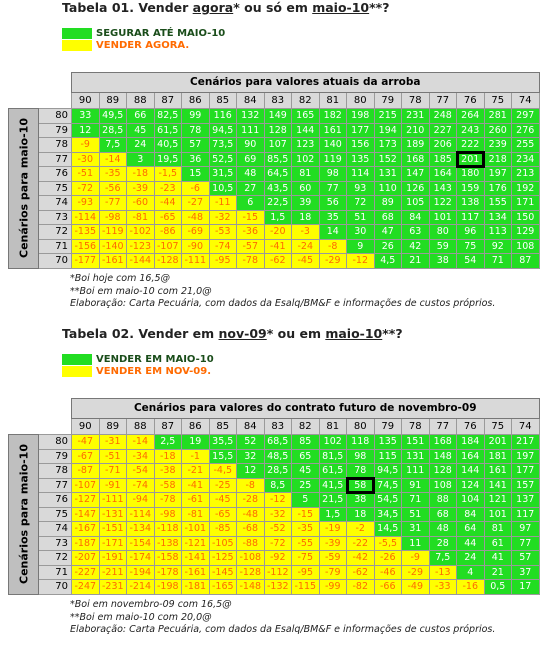 The width and height of the screenshot is (543, 645). What do you see at coordinates (497, 529) in the screenshot?
I see `cell: 81` at bounding box center [497, 529].